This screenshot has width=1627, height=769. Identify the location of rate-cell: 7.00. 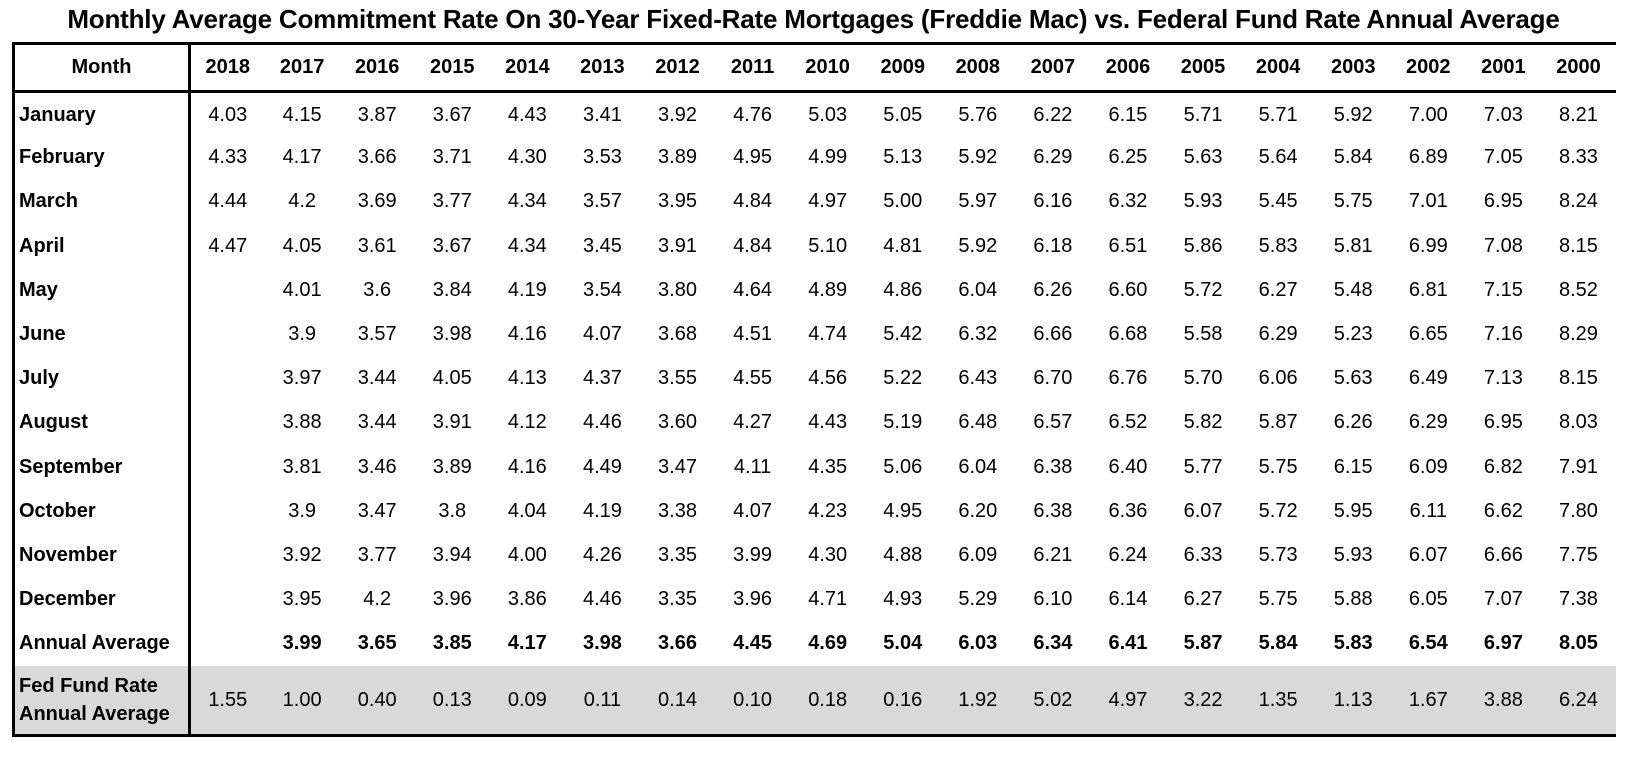
(1428, 114).